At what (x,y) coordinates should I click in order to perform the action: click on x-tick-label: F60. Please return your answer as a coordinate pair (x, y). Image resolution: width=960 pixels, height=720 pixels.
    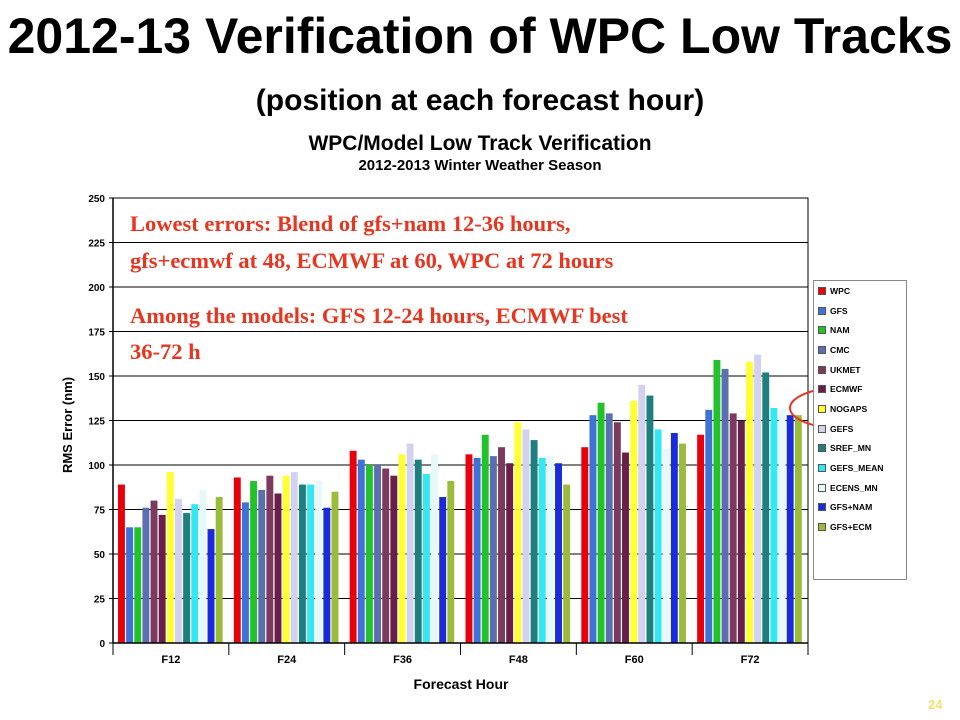
    Looking at the image, I should click on (634, 660).